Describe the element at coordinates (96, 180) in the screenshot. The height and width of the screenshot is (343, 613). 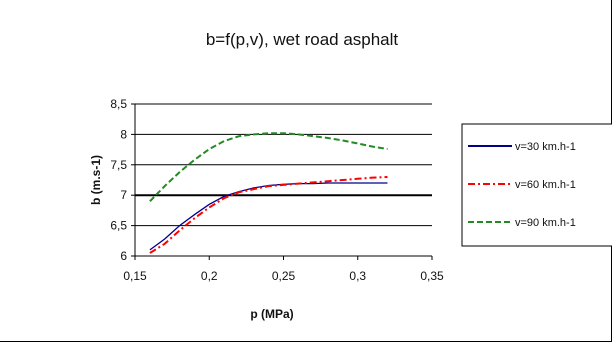
I see `y-axis-label: b (m.s-1)` at that location.